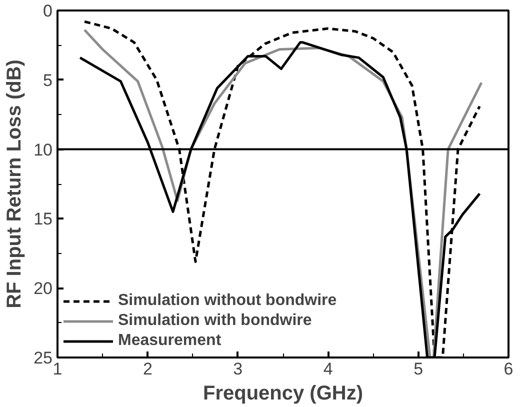 Image resolution: width=520 pixels, height=407 pixels. I want to click on legend-label: Simulation without bondwire, so click(227, 301).